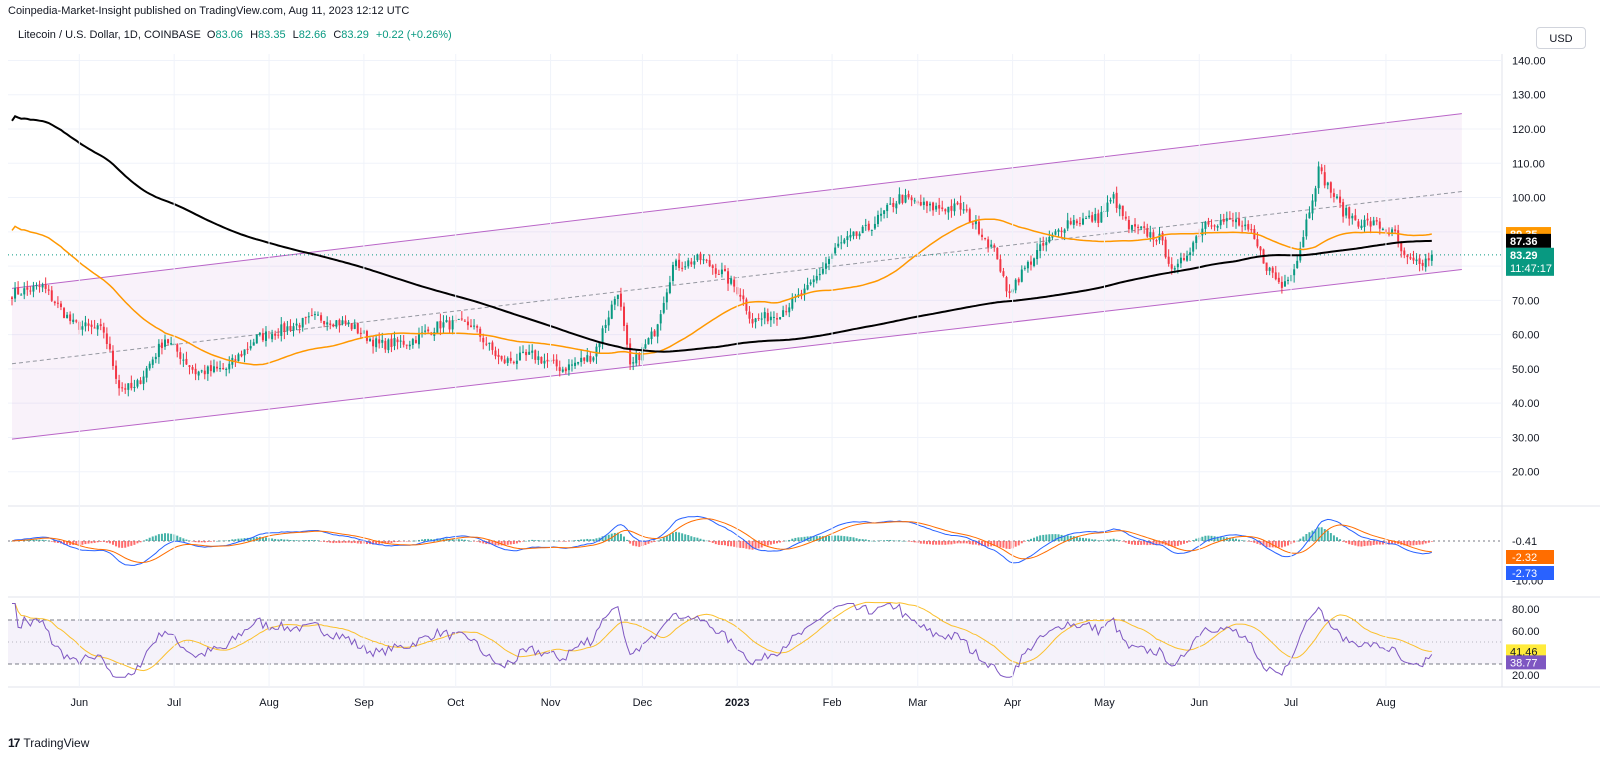 This screenshot has width=1600, height=759. I want to click on high-label: H, so click(254, 35).